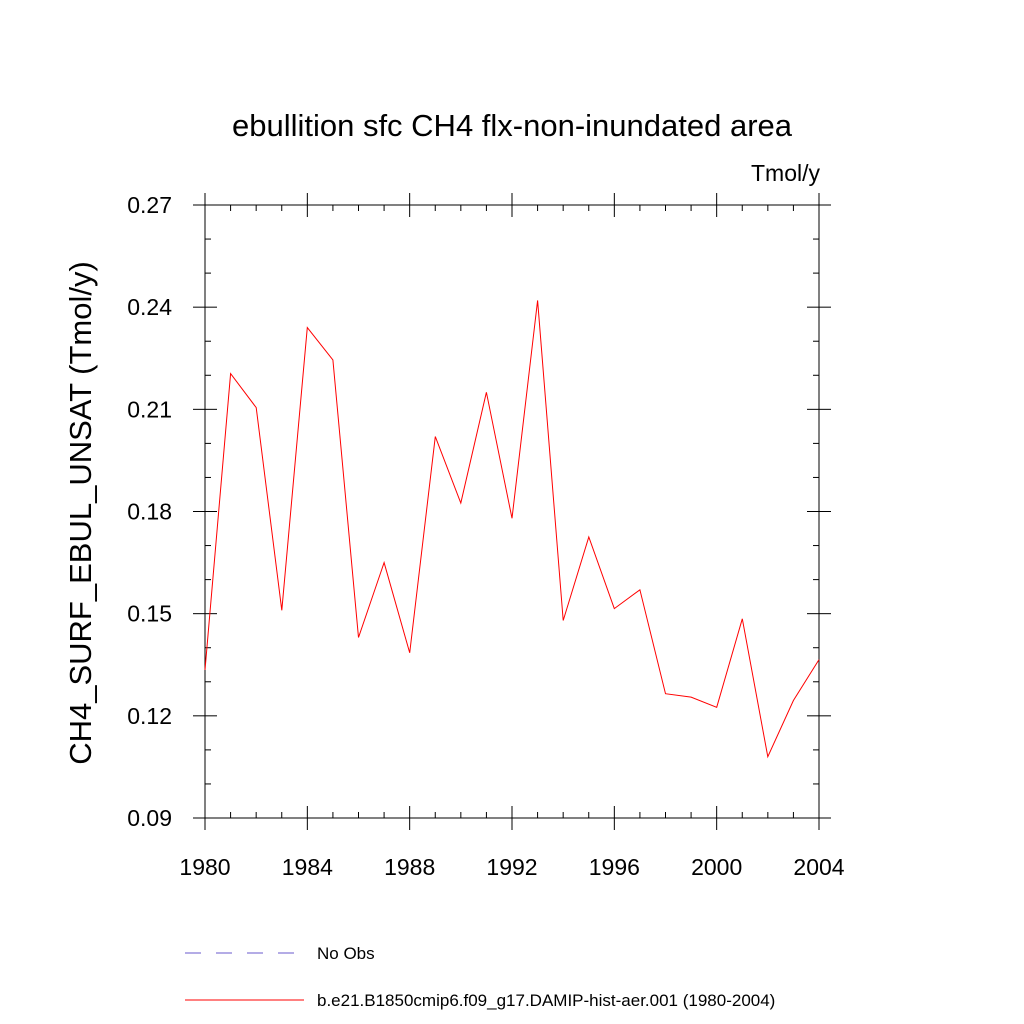  What do you see at coordinates (149, 716) in the screenshot?
I see `y-tick-label: 0.12` at bounding box center [149, 716].